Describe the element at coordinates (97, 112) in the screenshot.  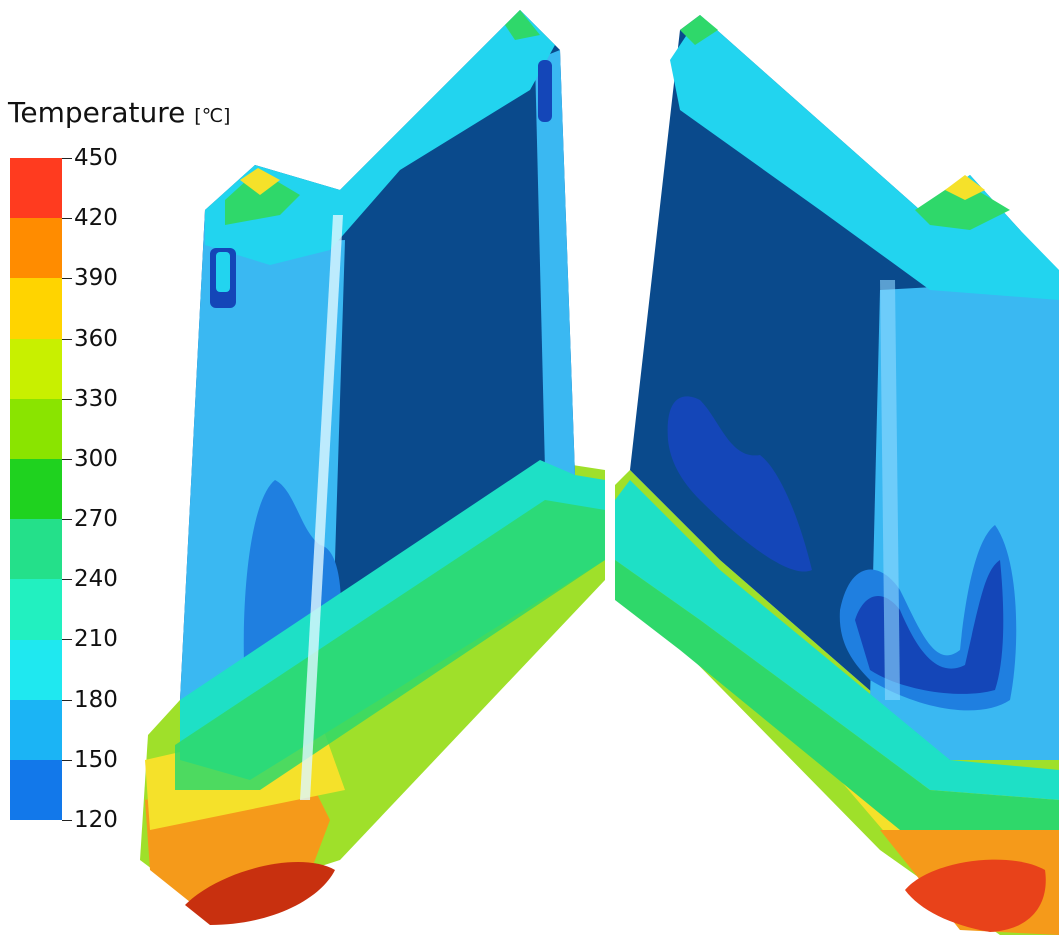
I see `legend-title-text: Temperature` at that location.